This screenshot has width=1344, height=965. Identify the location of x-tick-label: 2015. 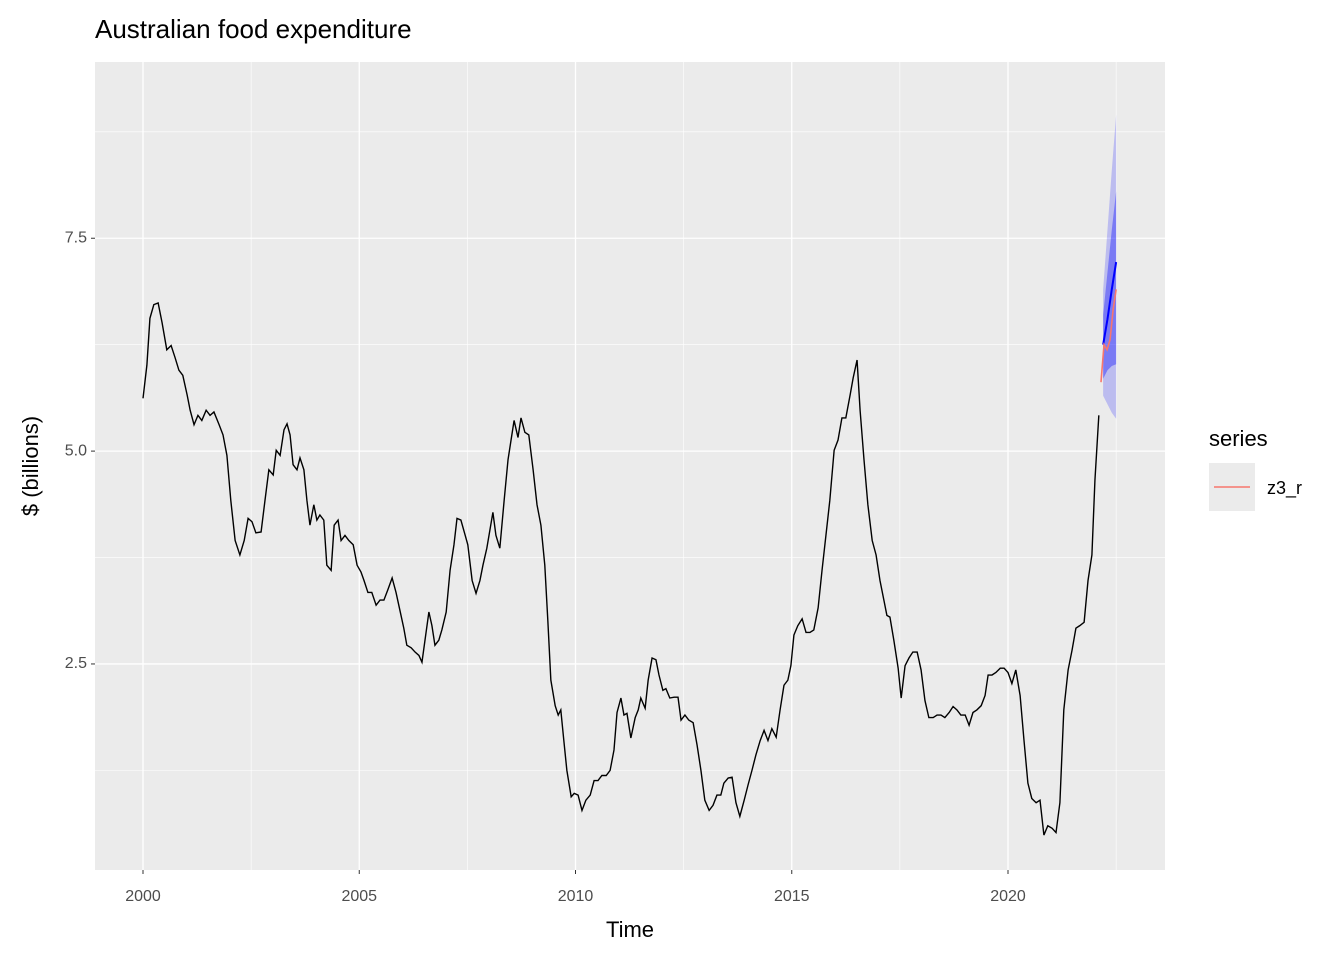
(792, 896).